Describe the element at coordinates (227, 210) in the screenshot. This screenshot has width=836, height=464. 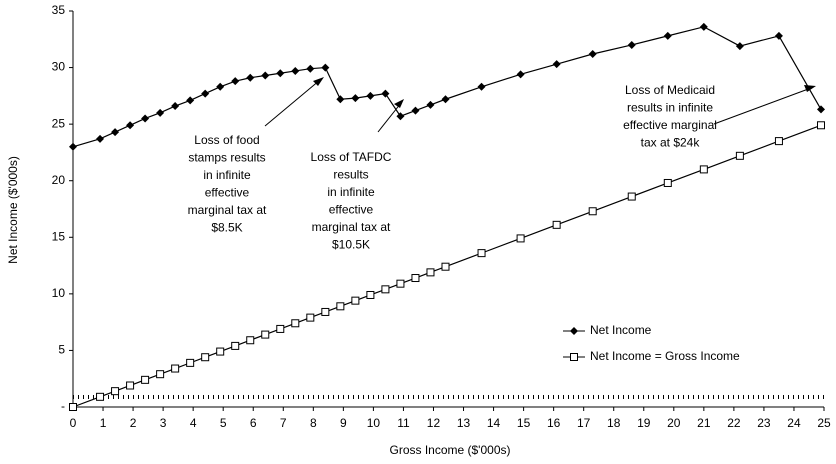
I see `annotation-text: marginal tax at` at that location.